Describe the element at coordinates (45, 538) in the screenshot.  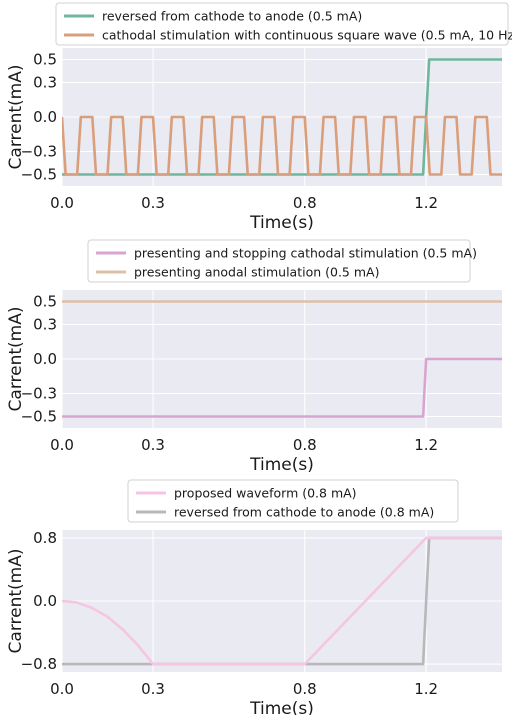
I see `y-tick-label: 0.8` at that location.